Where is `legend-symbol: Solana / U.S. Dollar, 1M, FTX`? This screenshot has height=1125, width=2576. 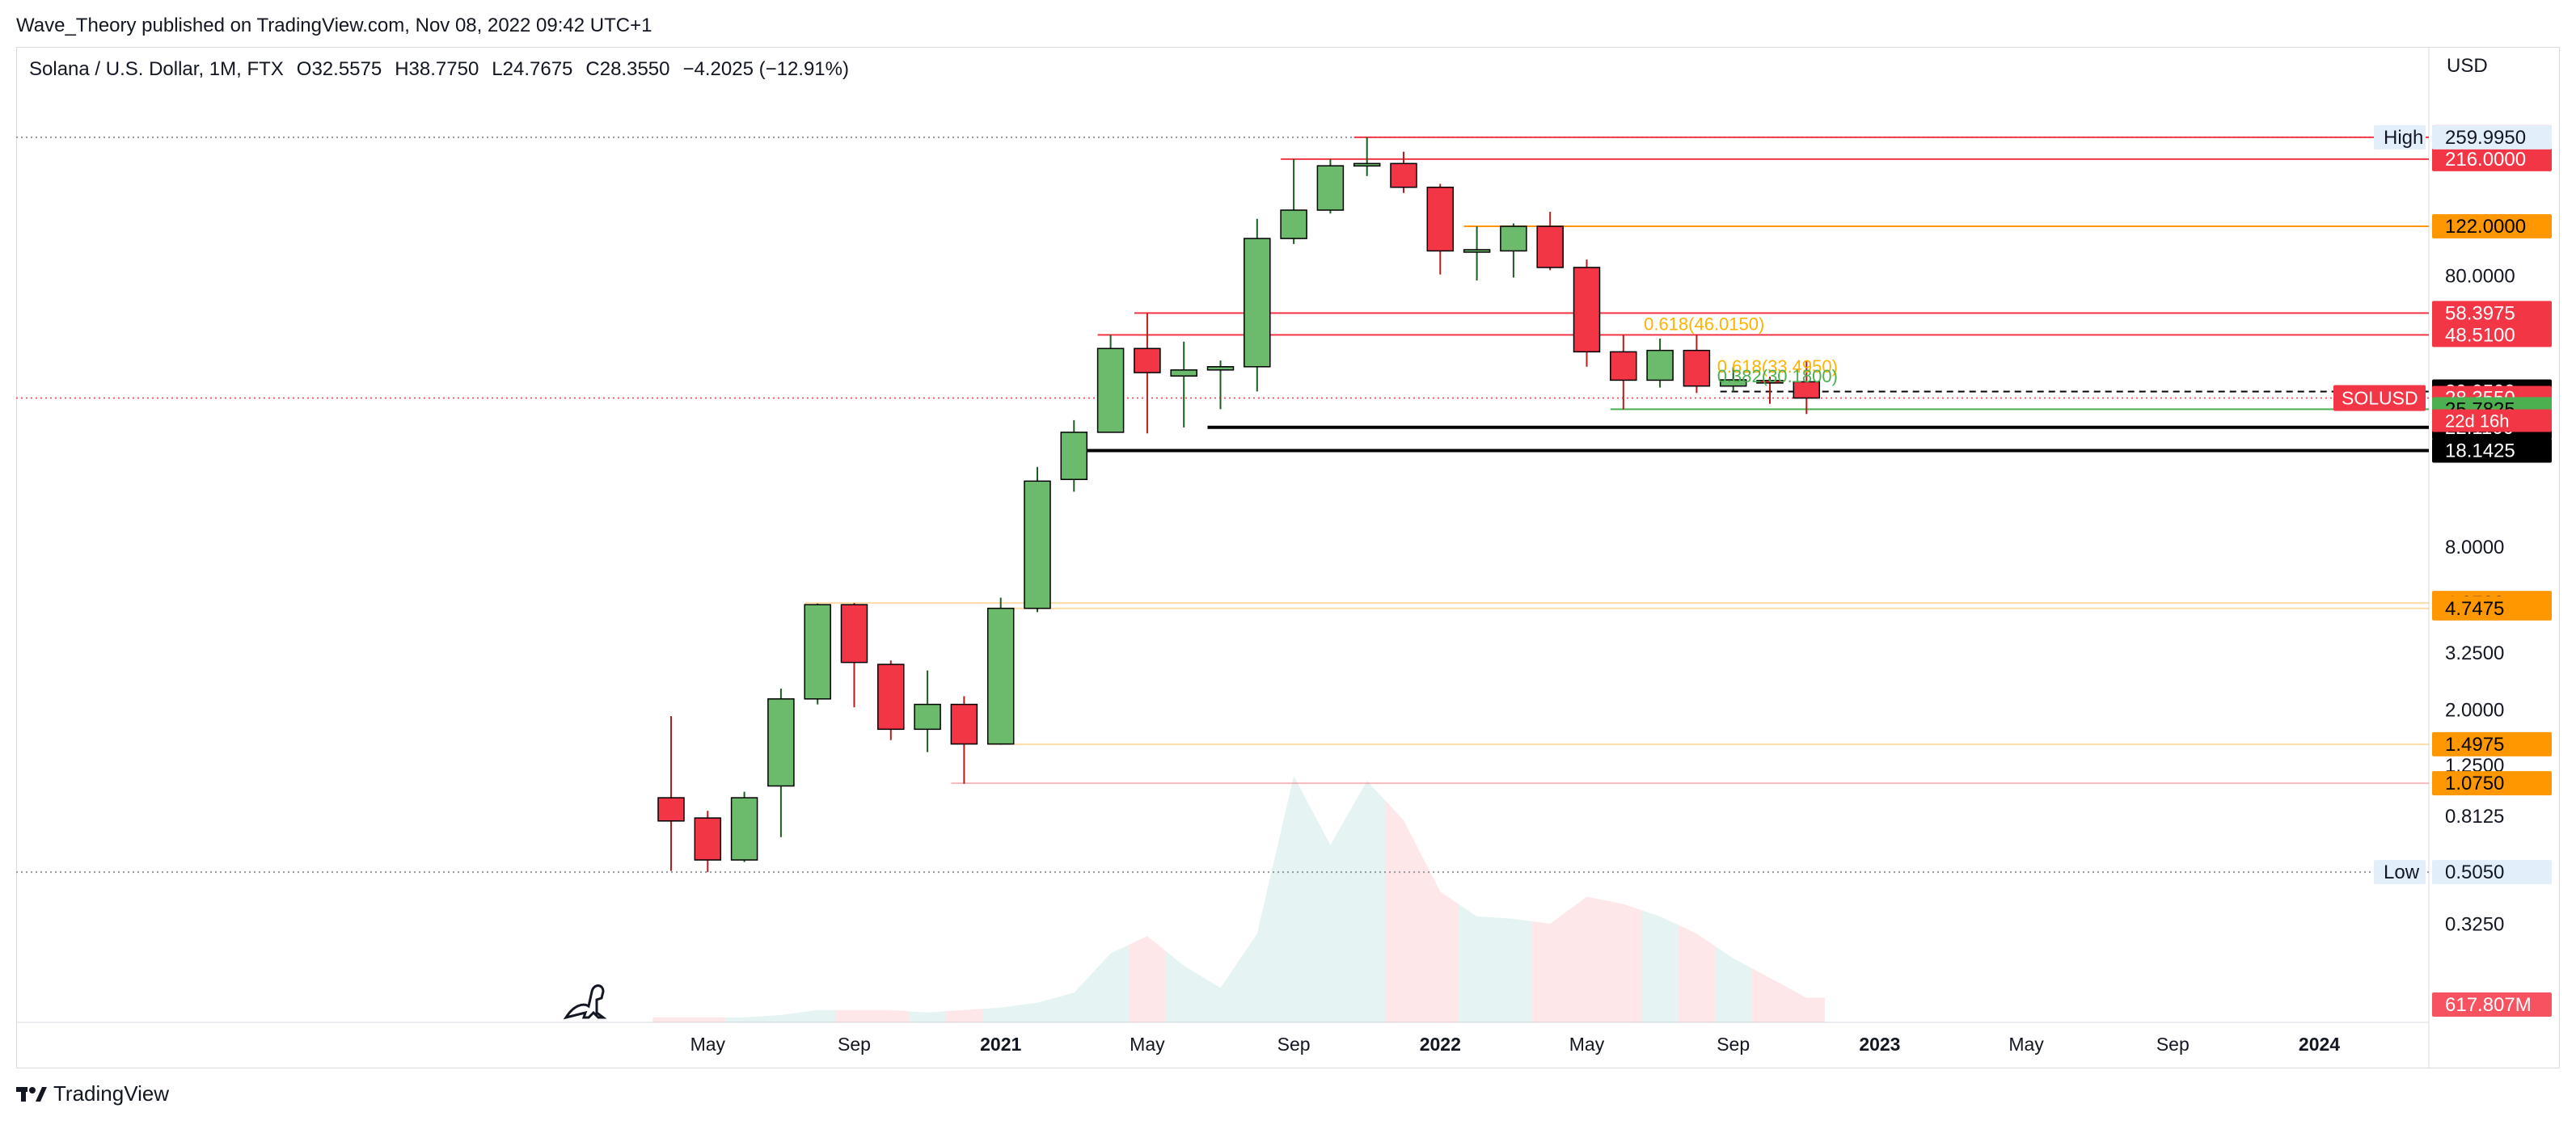
legend-symbol: Solana / U.S. Dollar, 1M, FTX is located at coordinates (156, 69).